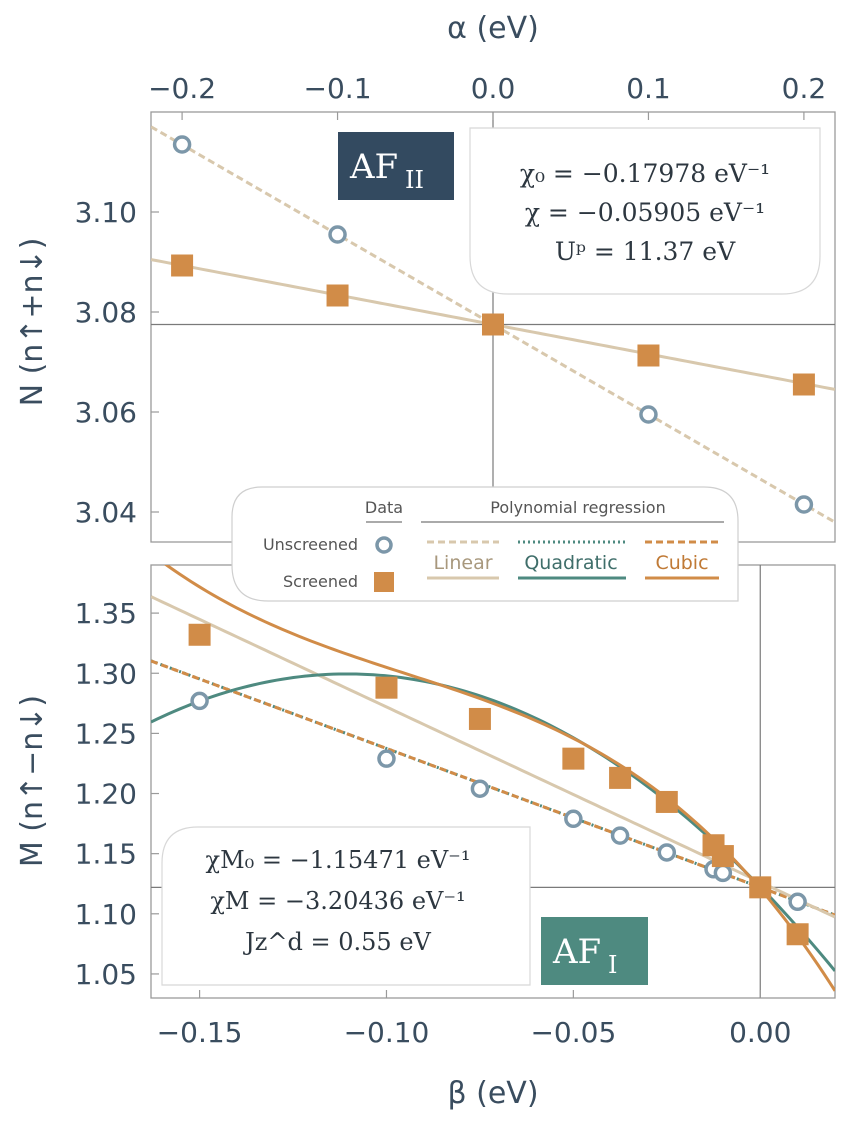 The height and width of the screenshot is (1123, 847). I want to click on bottom-y-tick-label: 1.10, so click(106, 914).